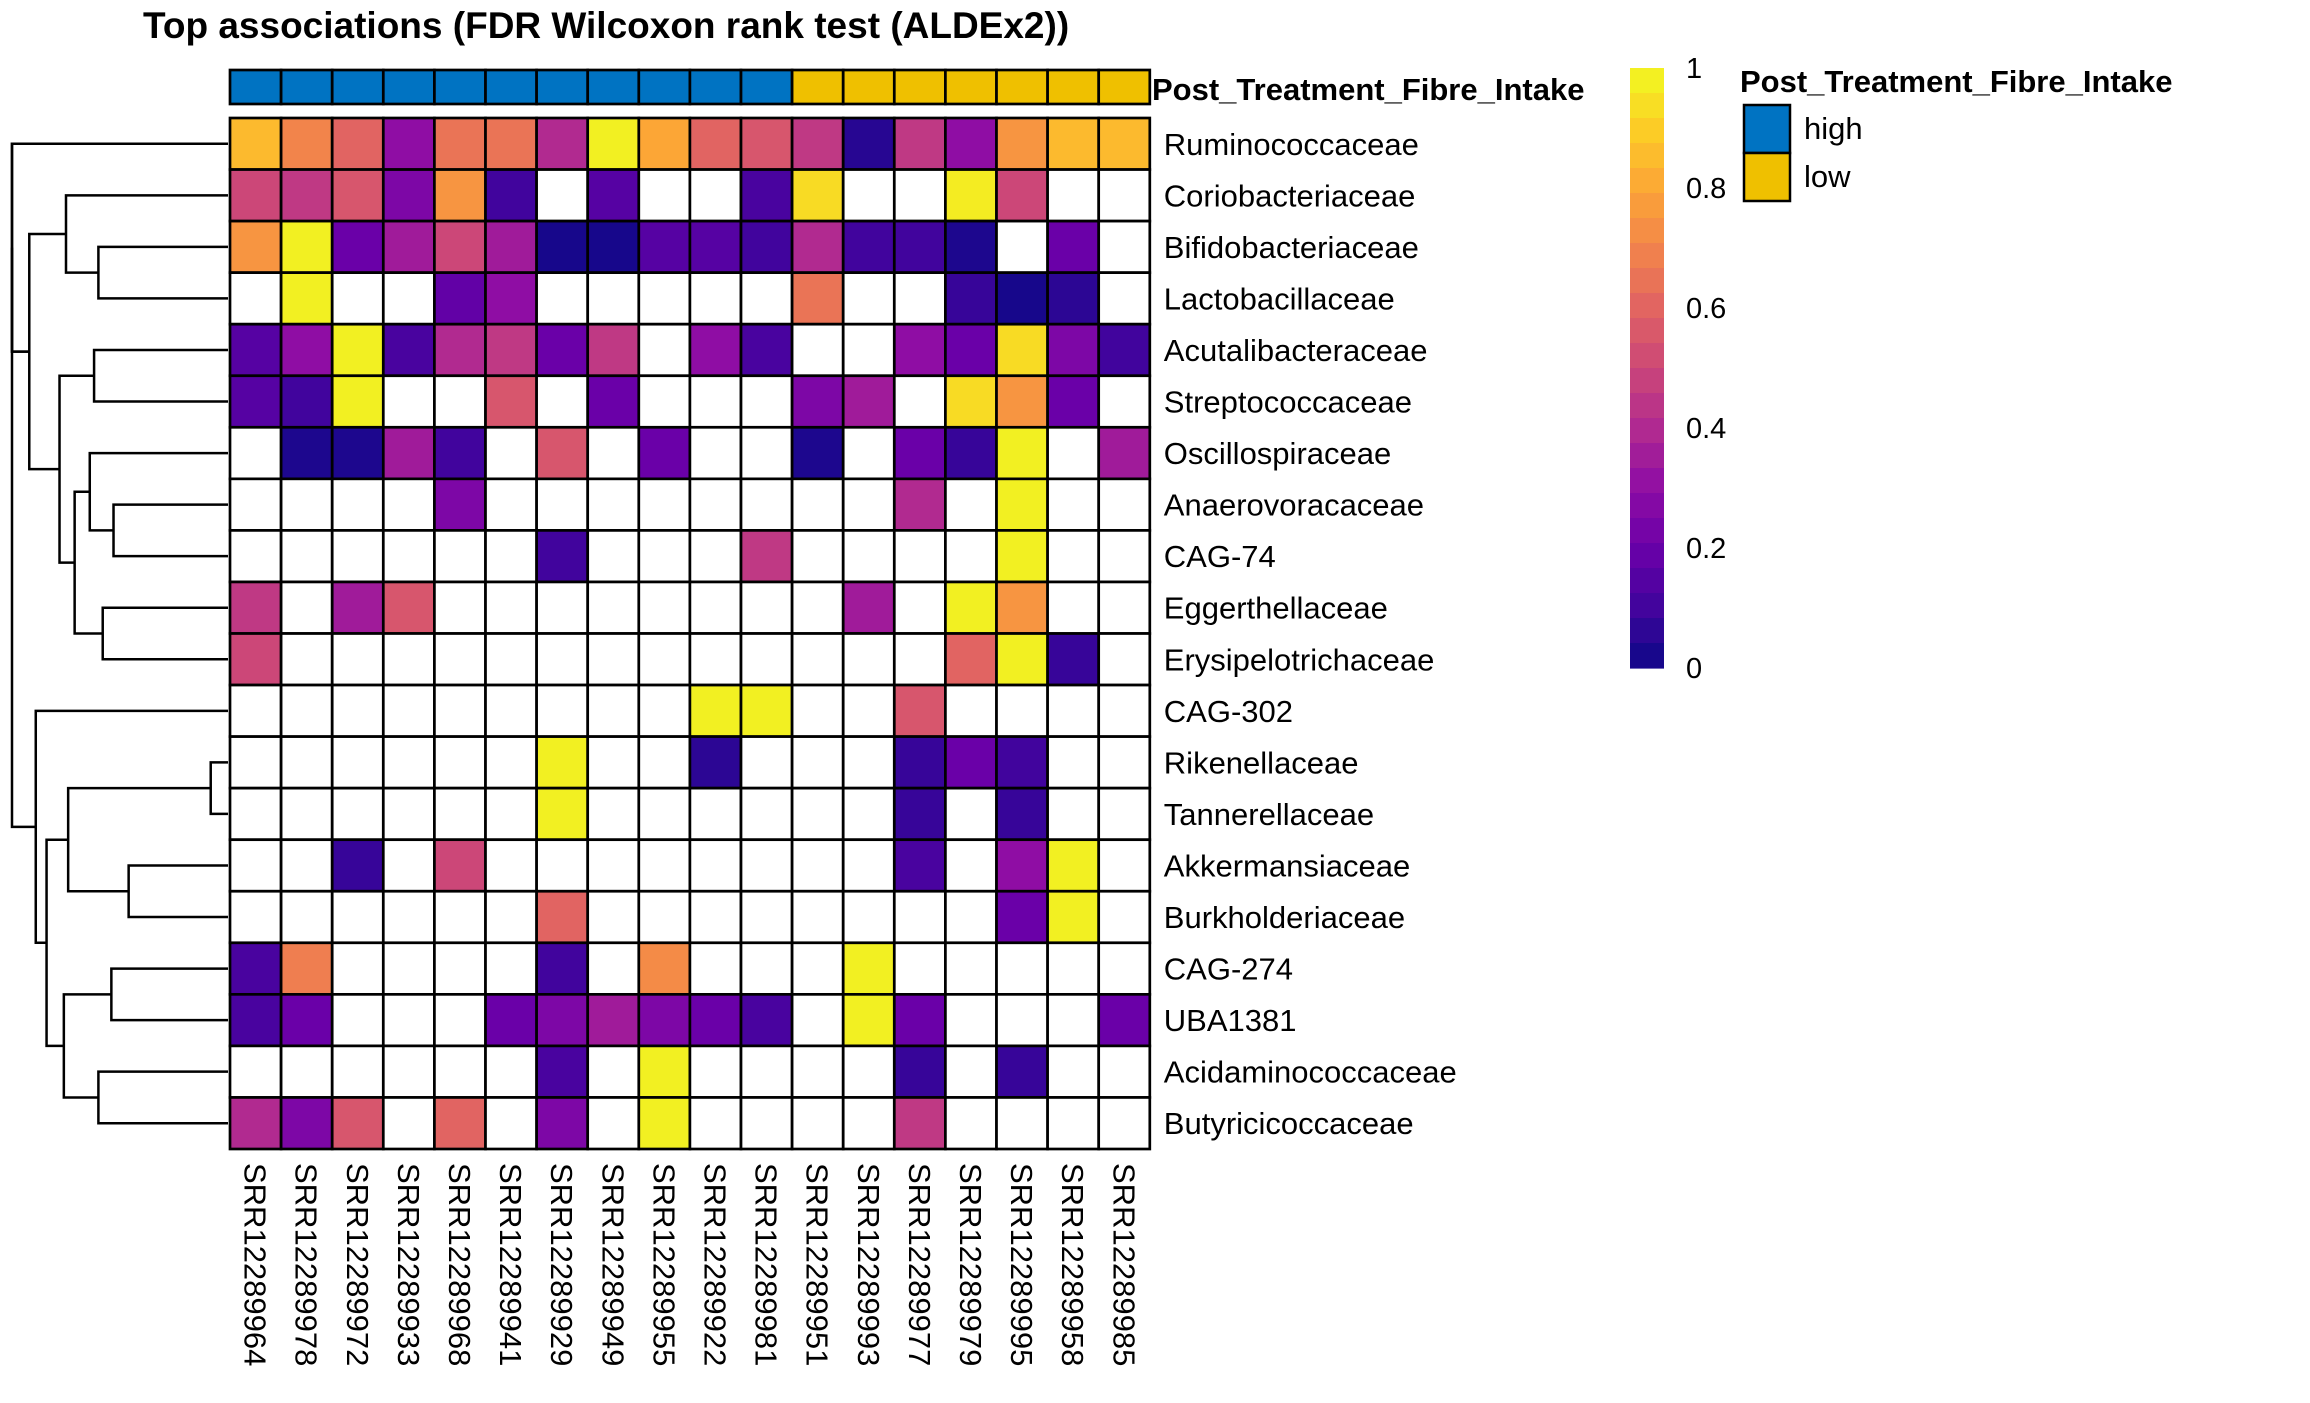 The height and width of the screenshot is (1403, 2310). I want to click on annotation-legend: Post_Treatment_Fibre_Intake high low, so click(1956, 133).